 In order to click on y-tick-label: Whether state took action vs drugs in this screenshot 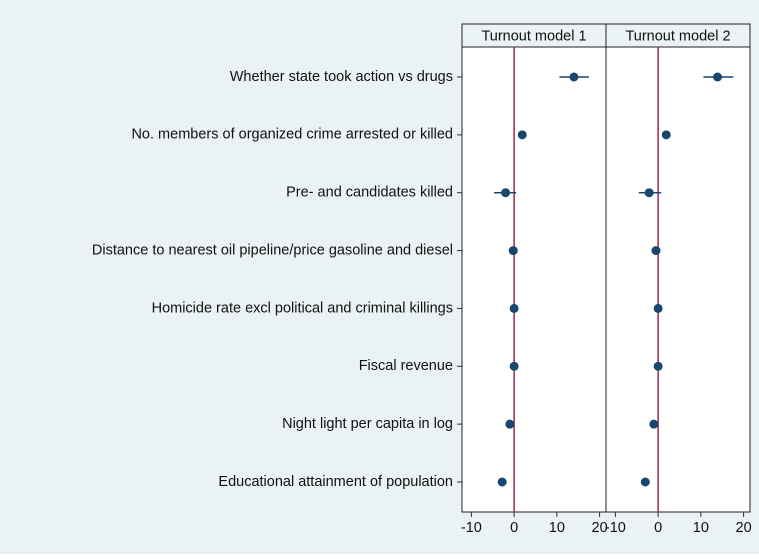, I will do `click(341, 77)`.